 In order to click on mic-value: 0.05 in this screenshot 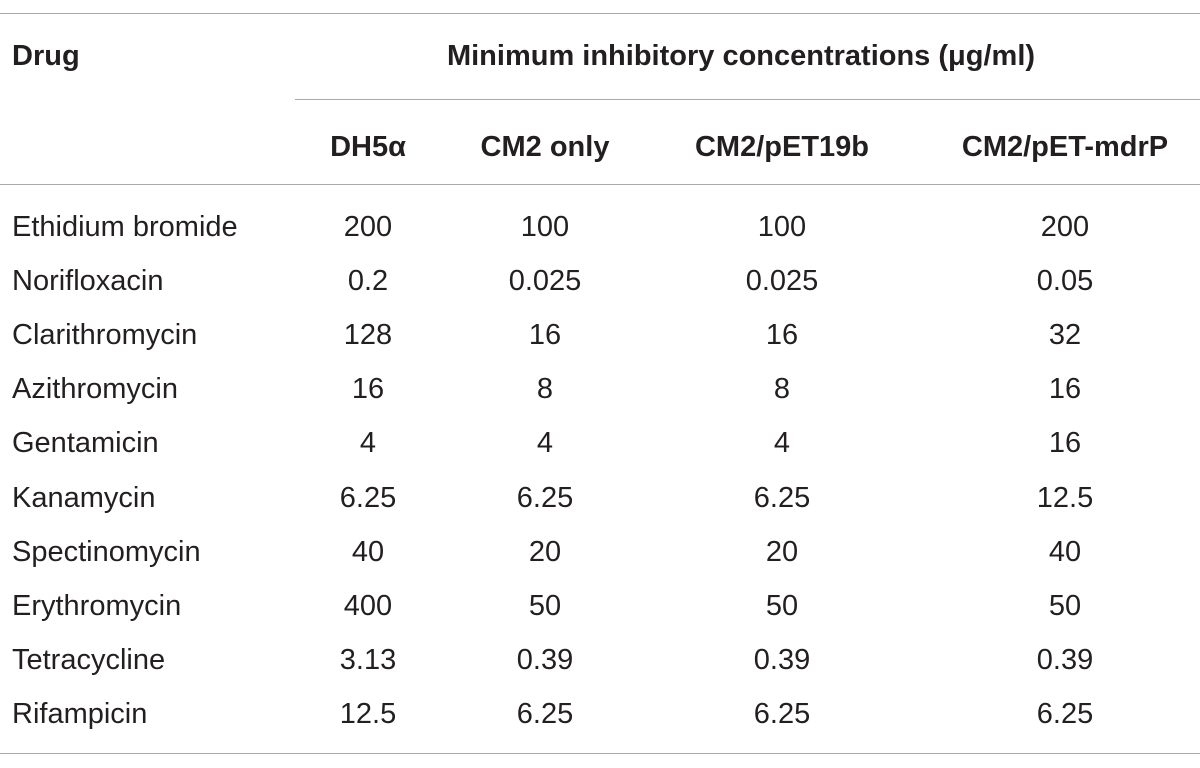, I will do `click(1065, 281)`.